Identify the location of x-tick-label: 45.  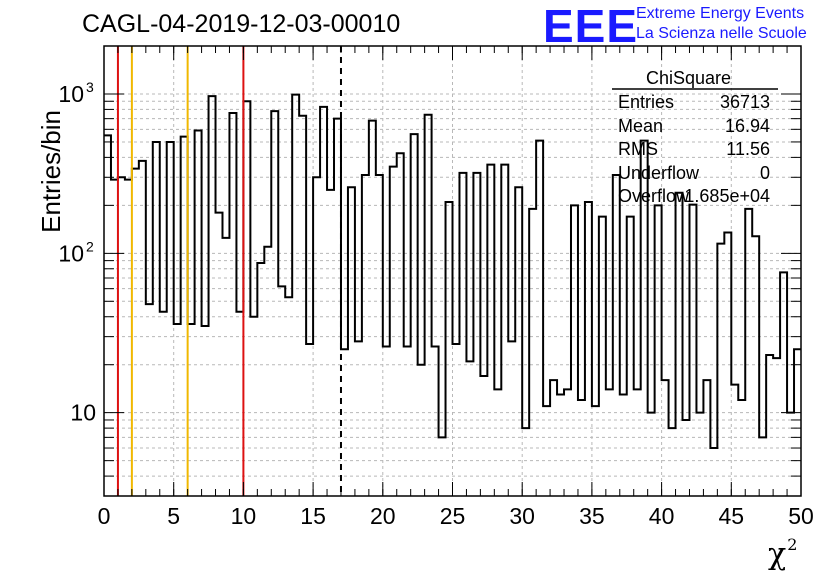
(732, 516).